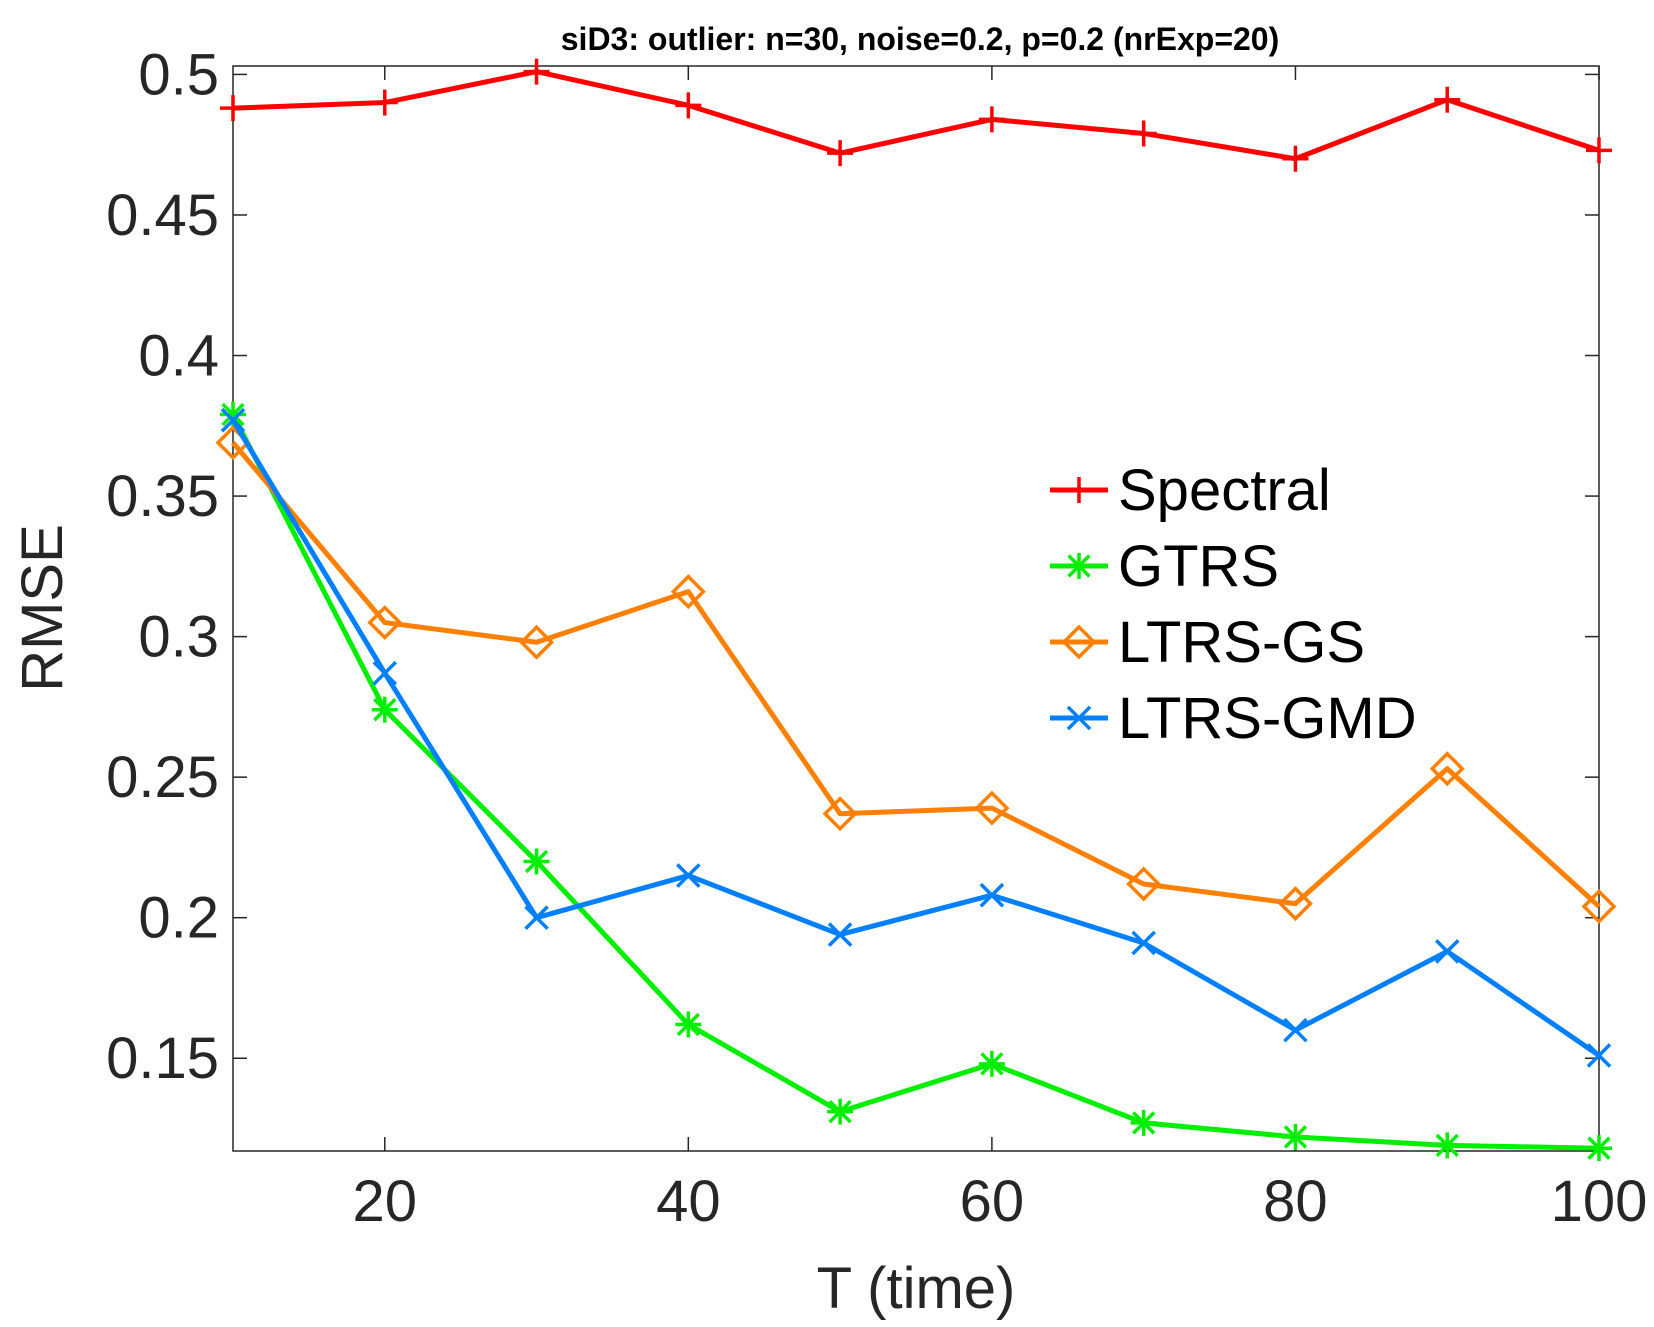 The height and width of the screenshot is (1327, 1654). Describe the element at coordinates (688, 1201) in the screenshot. I see `x-tick-label: 40` at that location.